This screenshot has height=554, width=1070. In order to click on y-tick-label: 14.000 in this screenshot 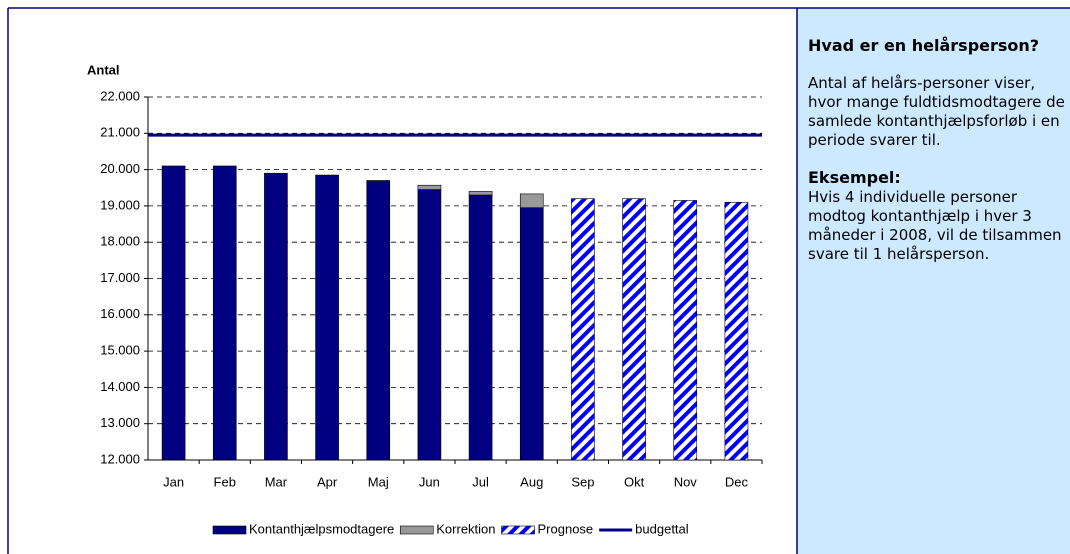, I will do `click(120, 386)`.